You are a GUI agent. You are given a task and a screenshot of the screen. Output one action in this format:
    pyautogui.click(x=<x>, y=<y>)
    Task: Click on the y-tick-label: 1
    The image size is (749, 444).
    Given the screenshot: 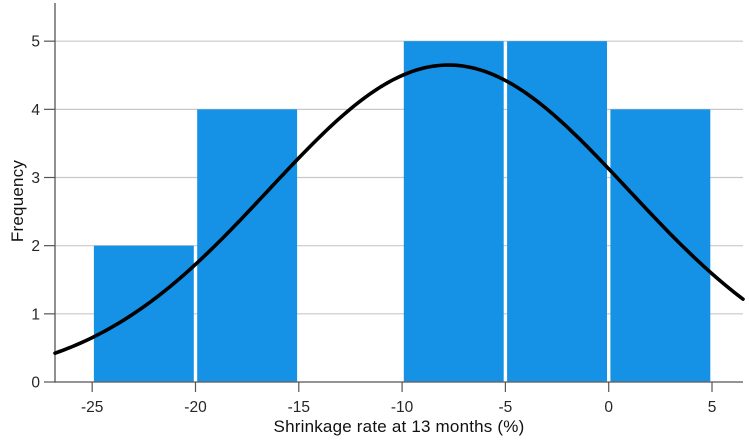 What is the action you would take?
    pyautogui.click(x=35, y=314)
    